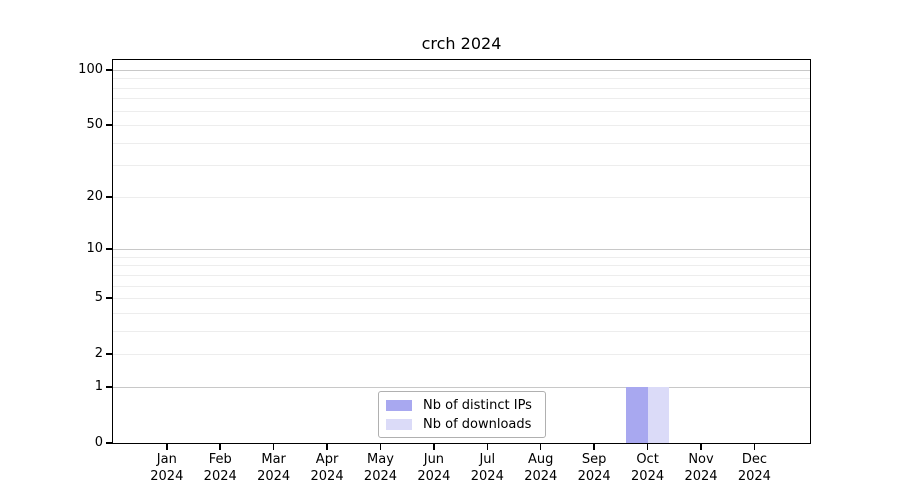  I want to click on x-tick-label: May 2024, so click(380, 468).